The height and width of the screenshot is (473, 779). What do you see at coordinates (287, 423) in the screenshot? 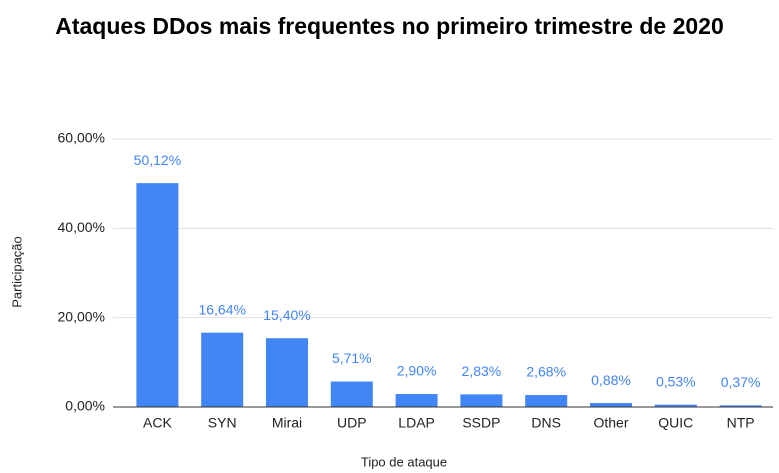
I see `x-tick-label: Mirai` at bounding box center [287, 423].